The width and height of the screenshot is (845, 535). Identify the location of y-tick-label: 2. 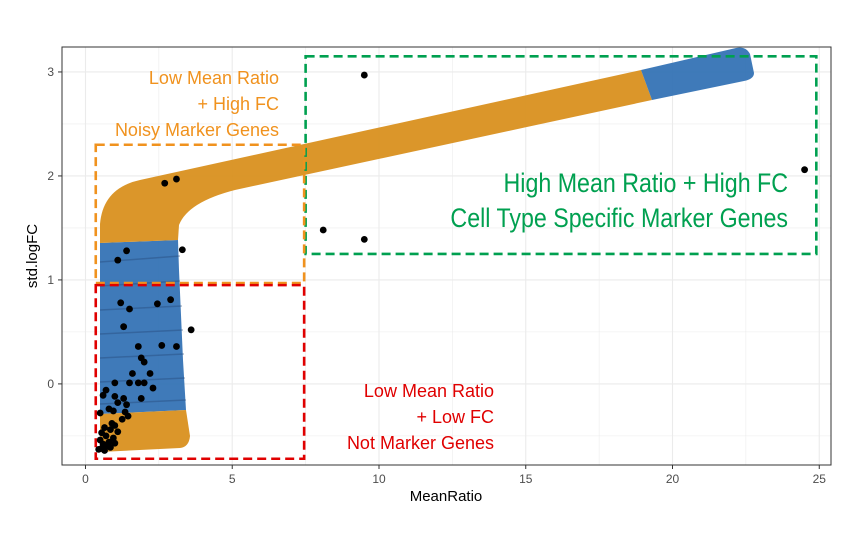
(50, 176).